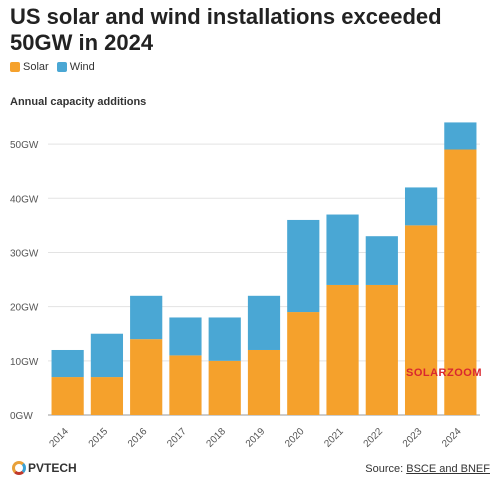 The height and width of the screenshot is (491, 500). Describe the element at coordinates (185, 385) in the screenshot. I see `bar-solar-2017` at that location.